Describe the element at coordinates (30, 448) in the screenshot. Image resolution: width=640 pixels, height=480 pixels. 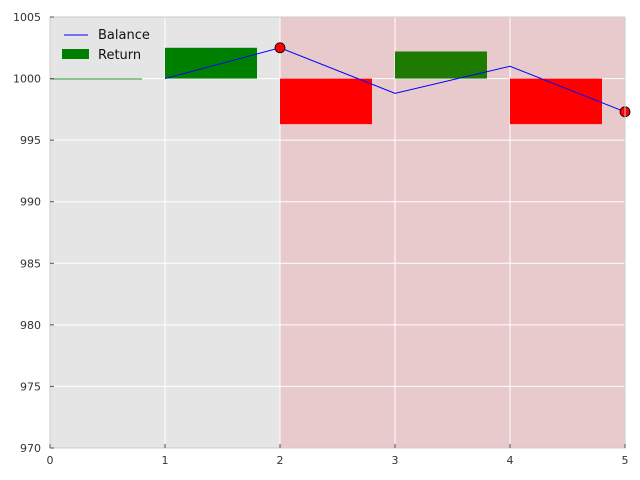
I see `y-tick-label-0: 970` at that location.